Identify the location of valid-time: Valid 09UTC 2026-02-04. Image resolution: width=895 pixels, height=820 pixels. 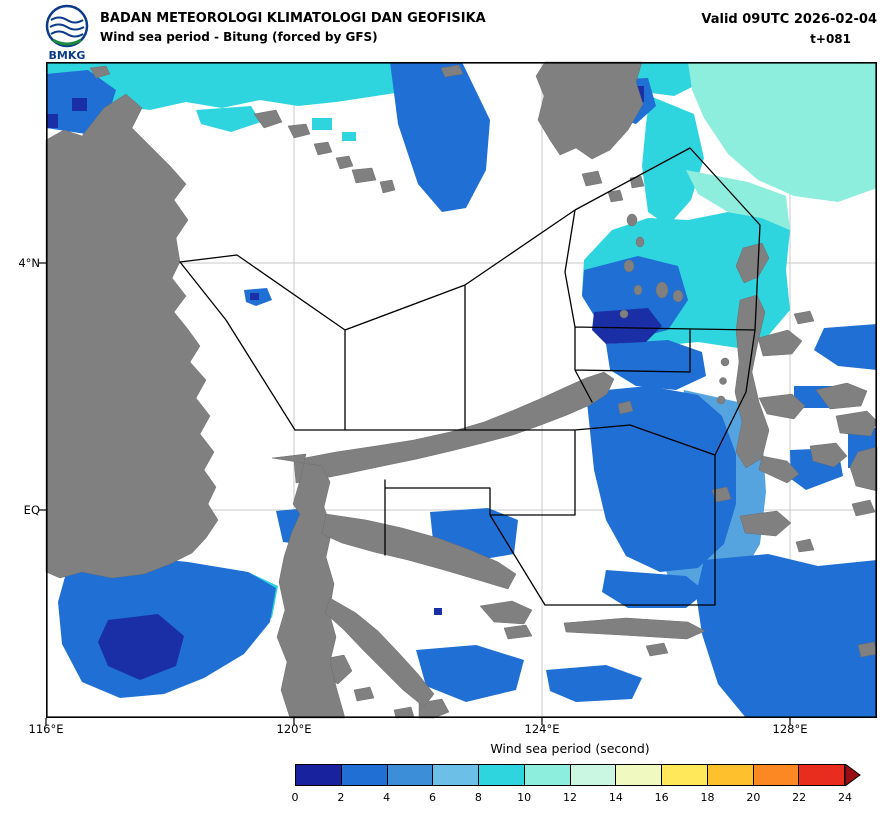
(789, 19).